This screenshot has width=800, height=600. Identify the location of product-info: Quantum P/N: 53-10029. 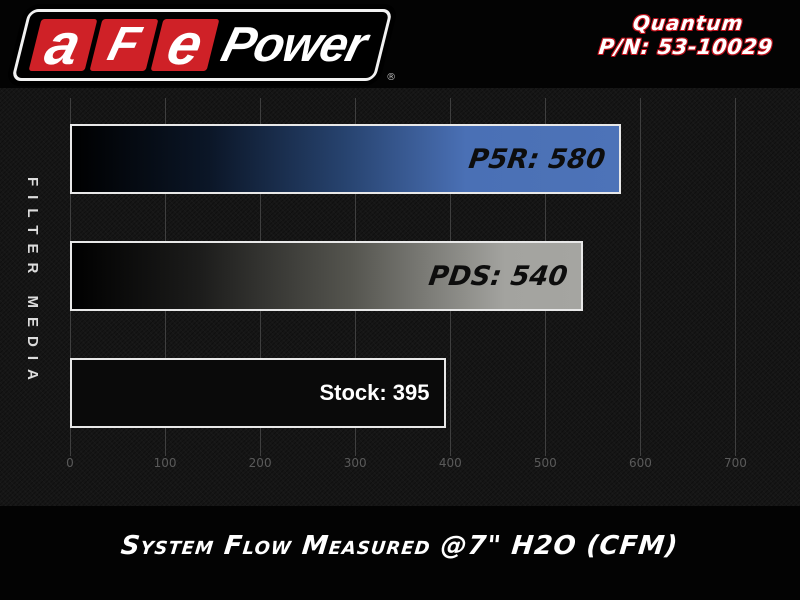
(687, 35).